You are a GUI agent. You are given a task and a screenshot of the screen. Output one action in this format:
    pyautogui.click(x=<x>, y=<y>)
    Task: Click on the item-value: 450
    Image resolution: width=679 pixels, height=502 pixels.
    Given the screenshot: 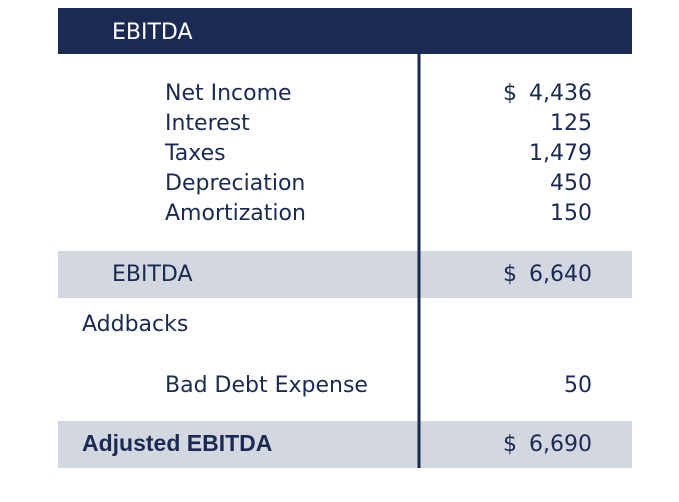 What is the action you would take?
    pyautogui.click(x=571, y=183)
    